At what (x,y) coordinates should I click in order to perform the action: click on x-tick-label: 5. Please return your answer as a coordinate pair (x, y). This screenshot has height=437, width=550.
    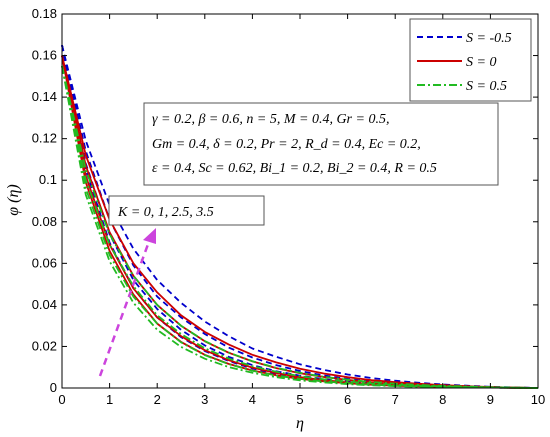
    Looking at the image, I should click on (299, 399).